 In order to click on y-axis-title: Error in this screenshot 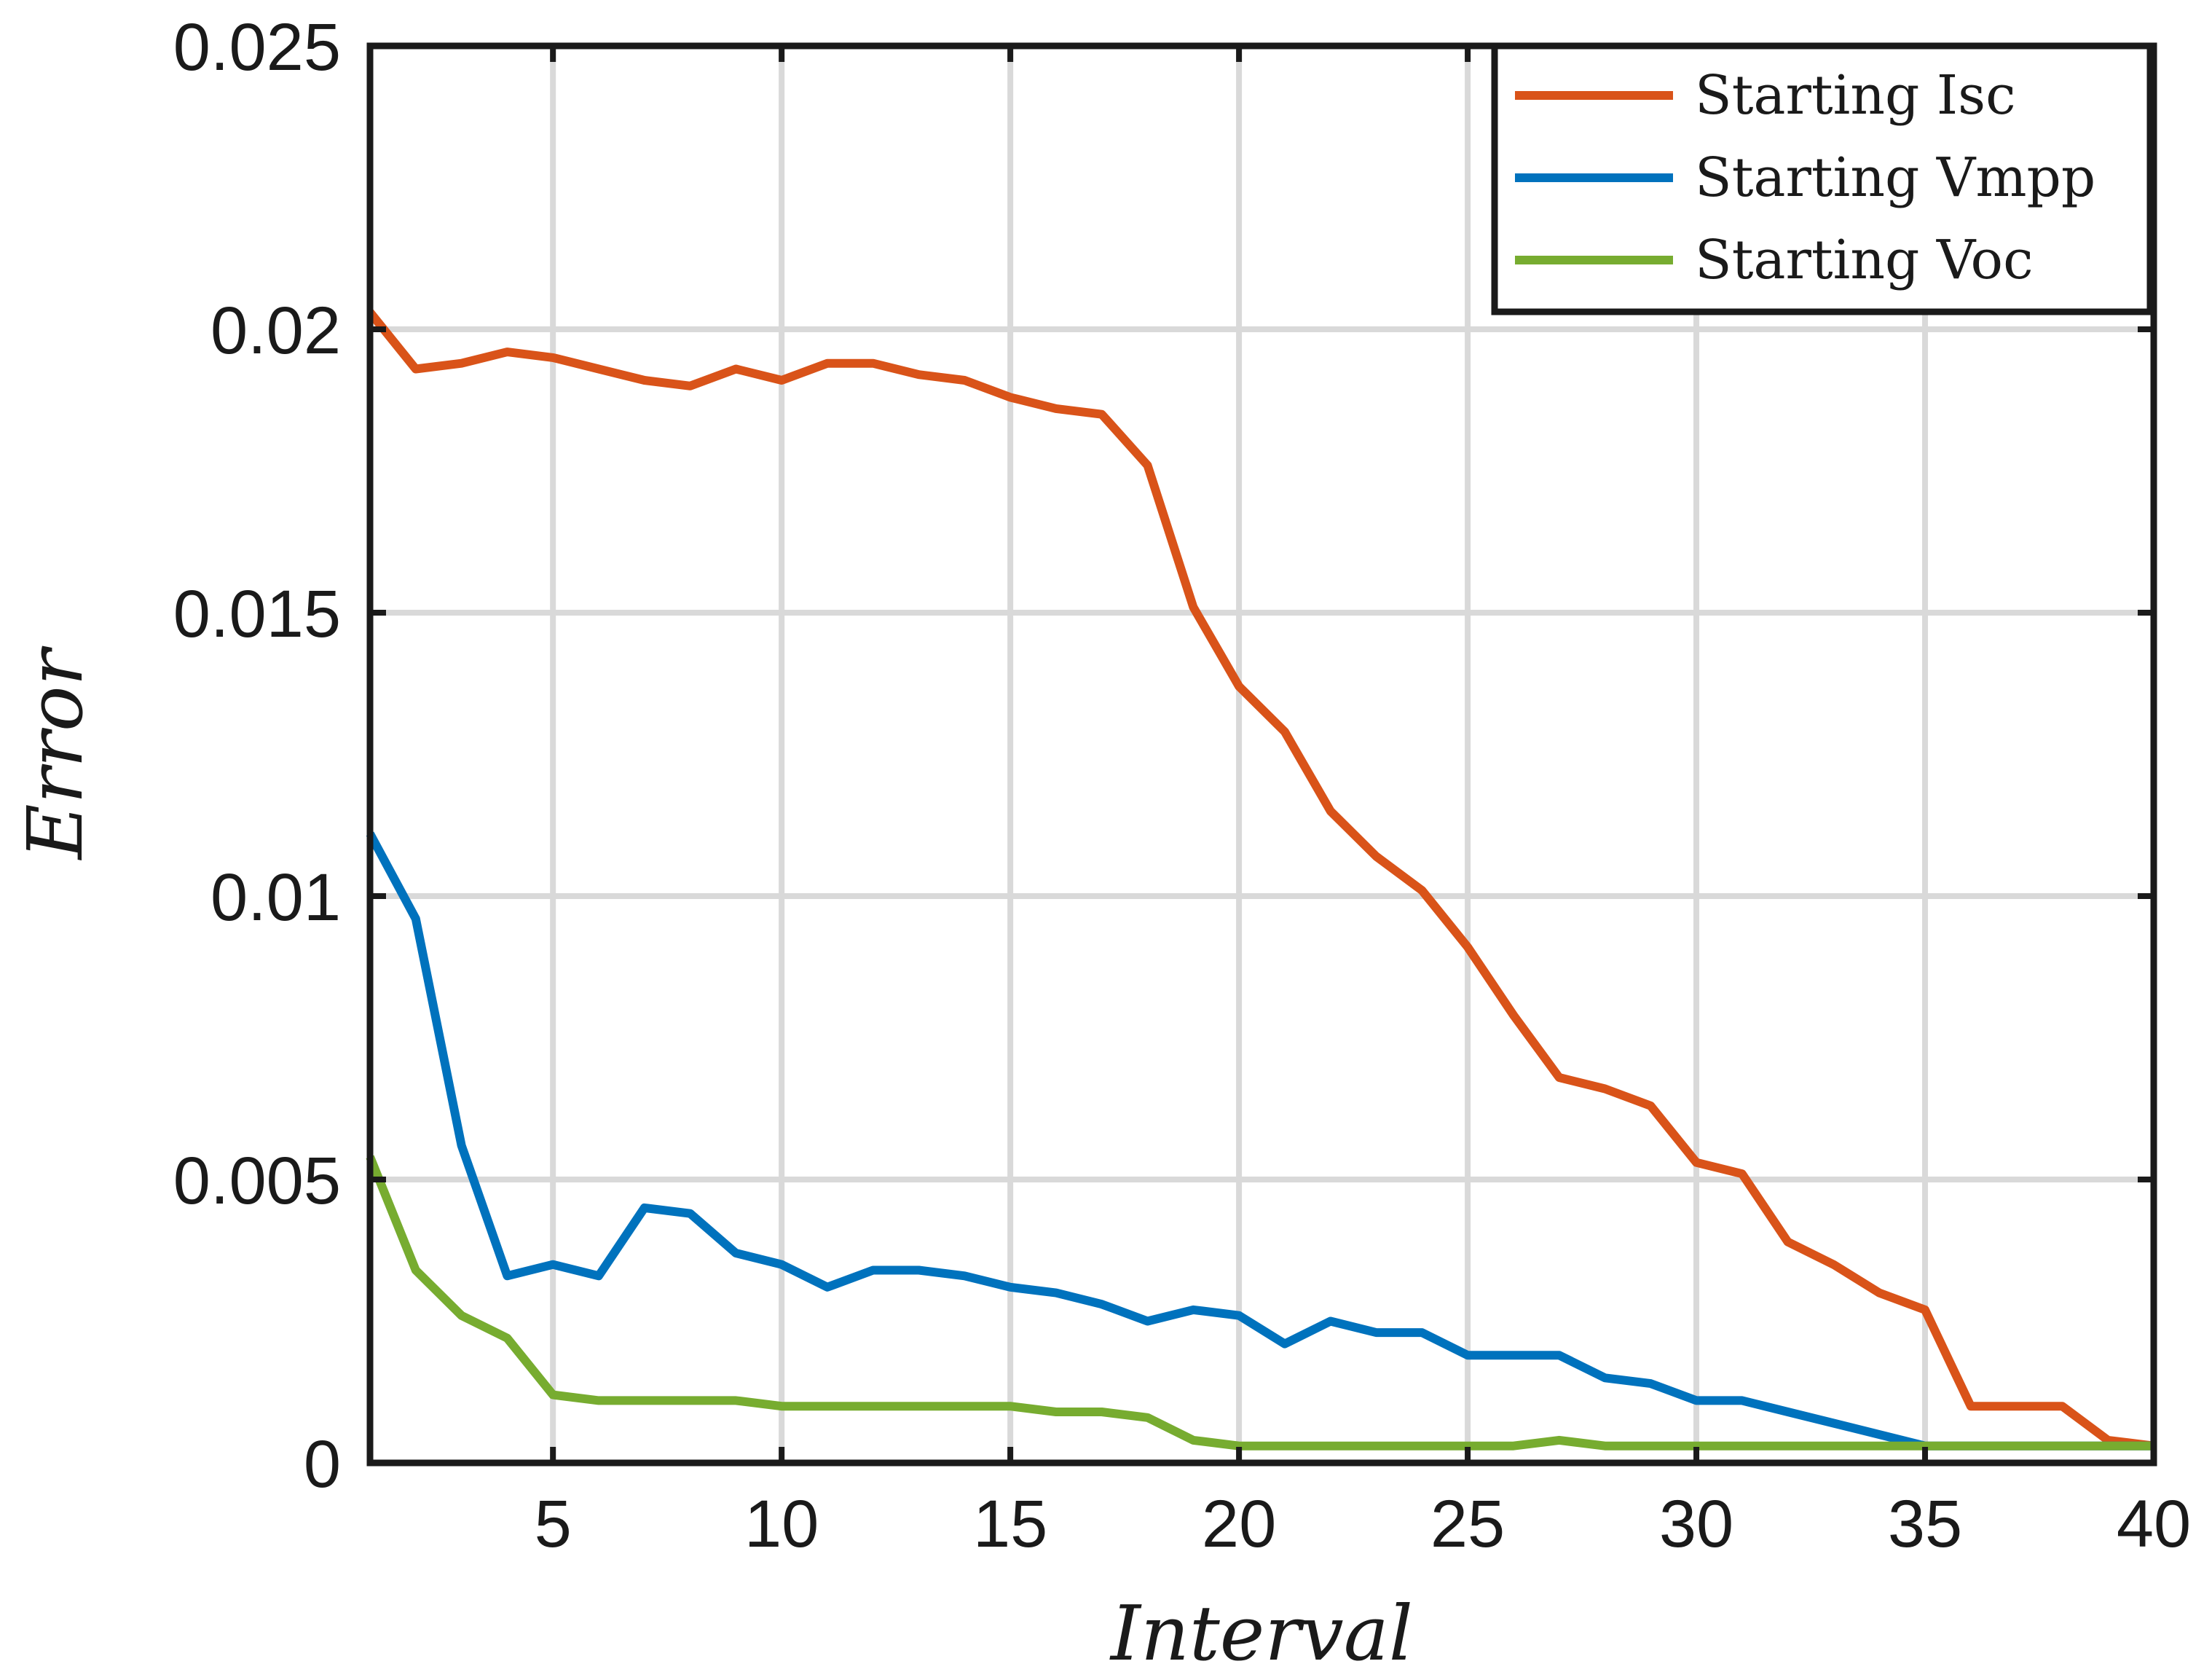, I will do `click(55, 752)`.